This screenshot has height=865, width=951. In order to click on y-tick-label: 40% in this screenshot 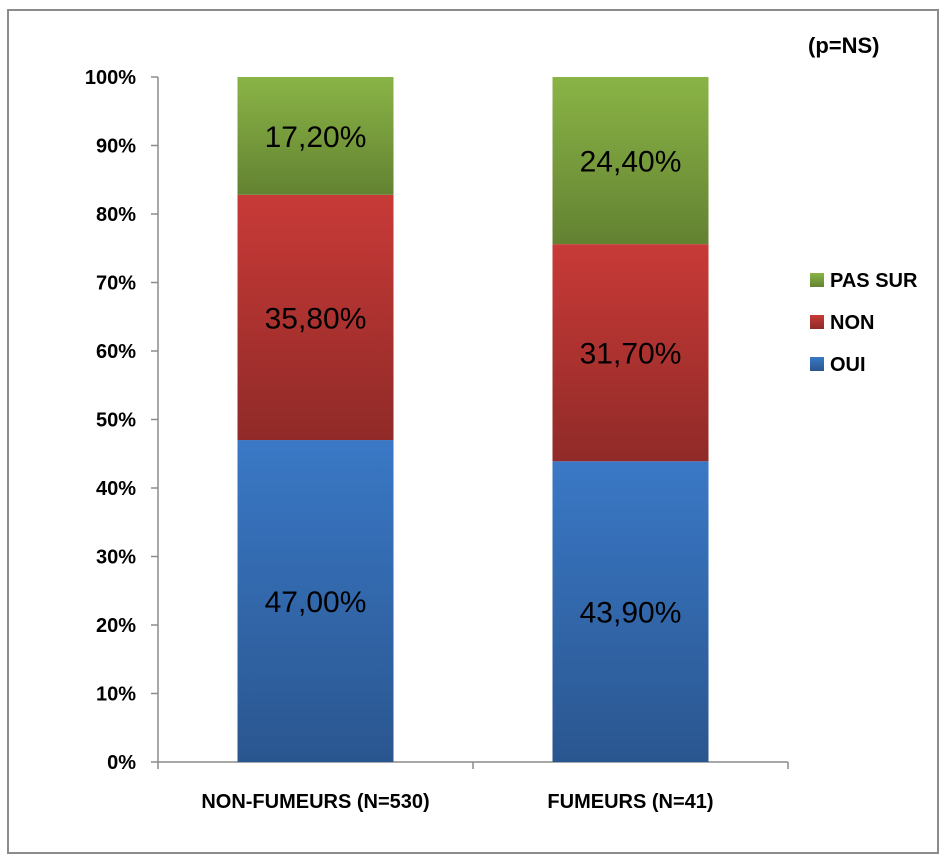, I will do `click(116, 489)`.